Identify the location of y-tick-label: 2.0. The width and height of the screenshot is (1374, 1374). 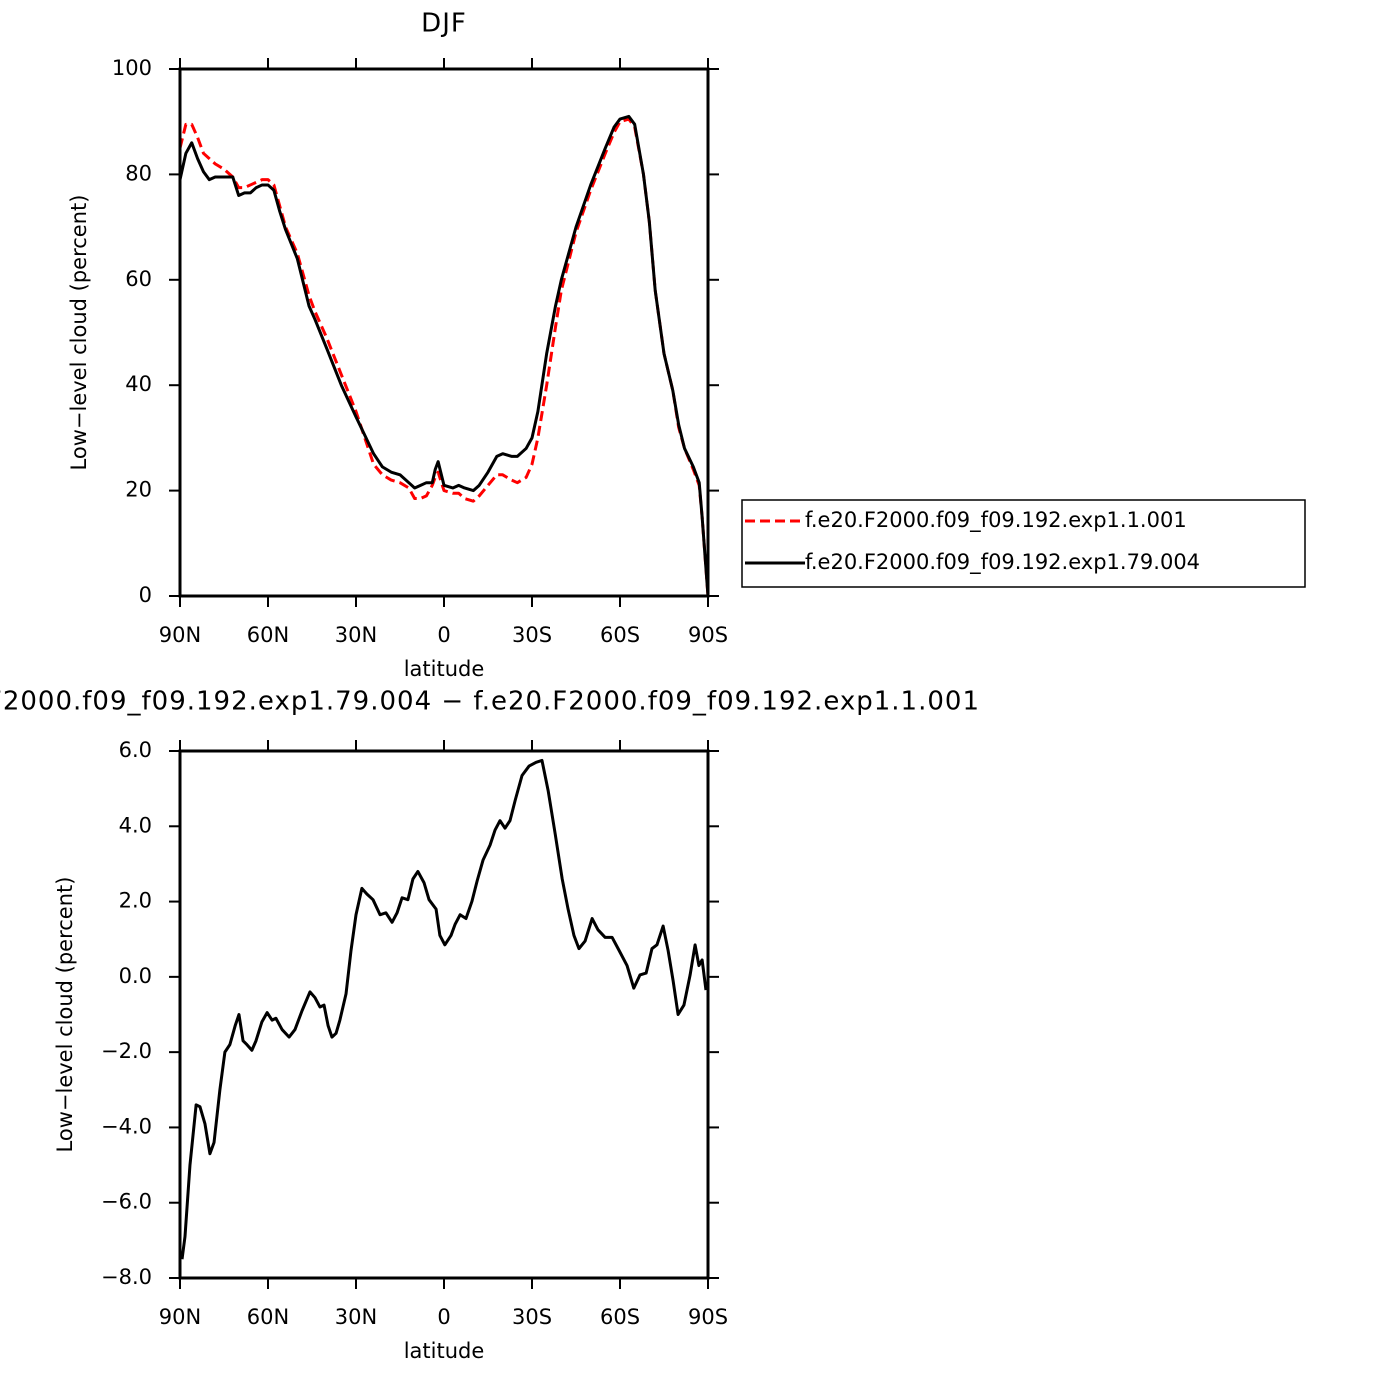
(135, 901).